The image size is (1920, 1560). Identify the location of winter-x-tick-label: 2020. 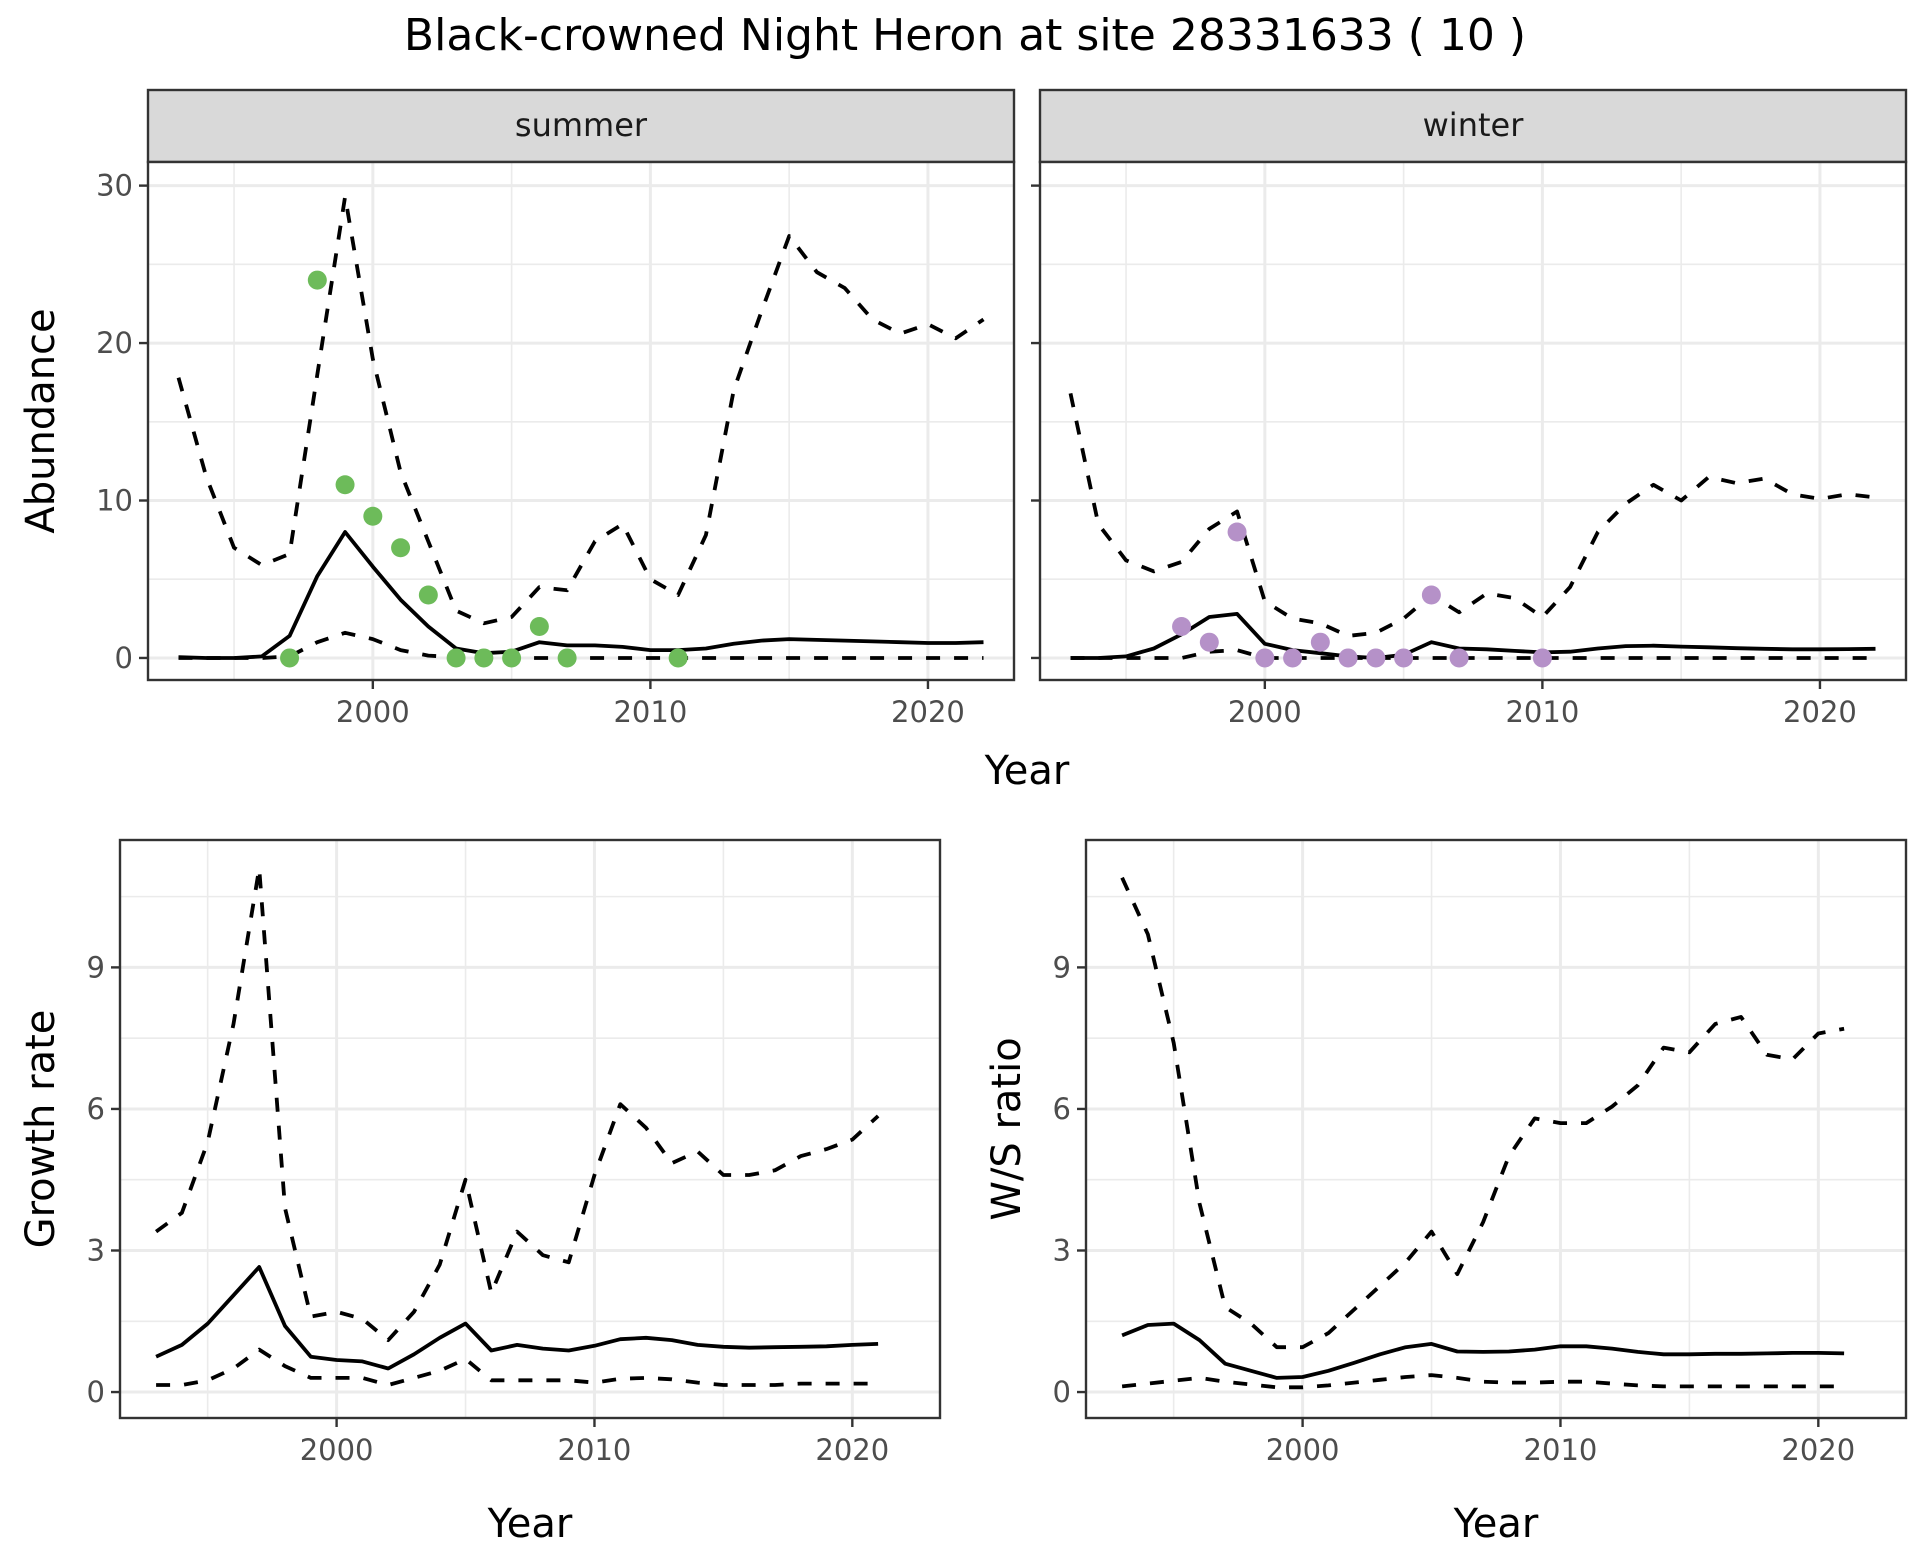
(1820, 712).